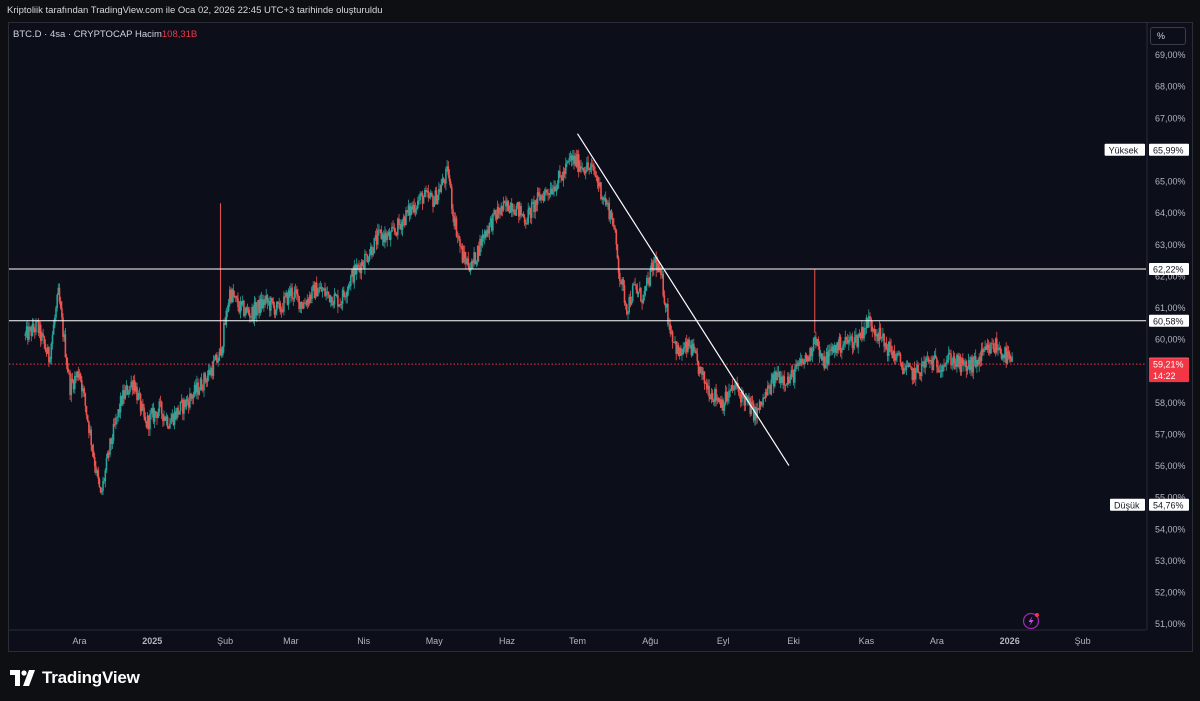  Describe the element at coordinates (1168, 36) in the screenshot. I see `percent-scale-button: %` at that location.